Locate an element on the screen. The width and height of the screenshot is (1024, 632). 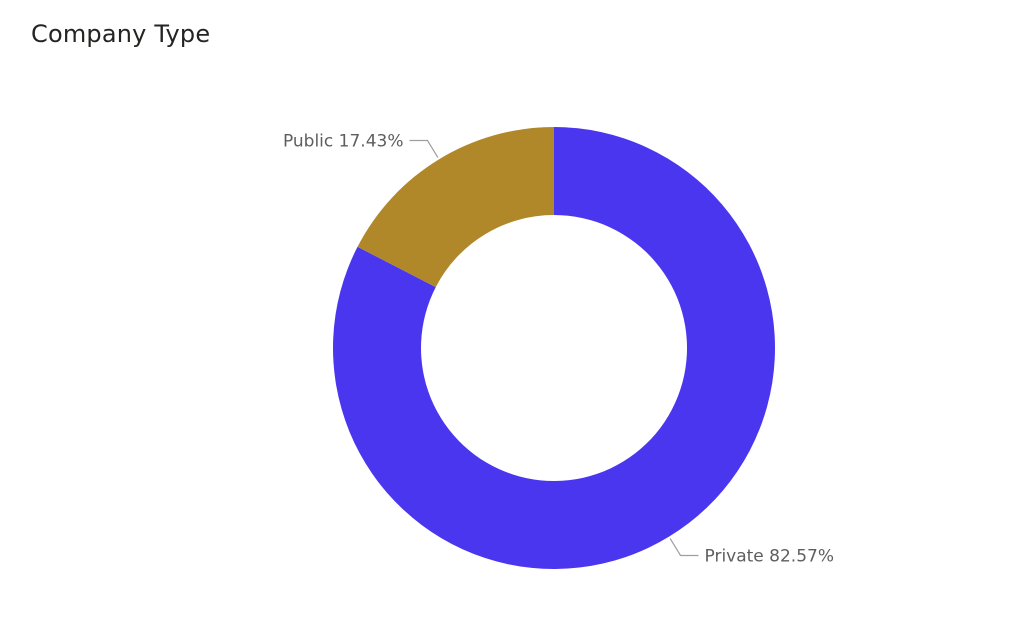
slice-public is located at coordinates (455, 207).